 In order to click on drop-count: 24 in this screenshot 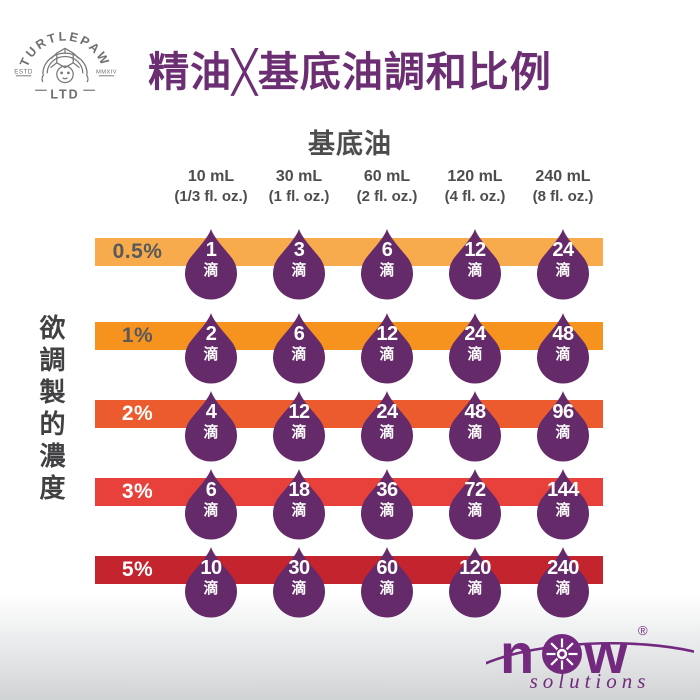, I will do `click(563, 250)`.